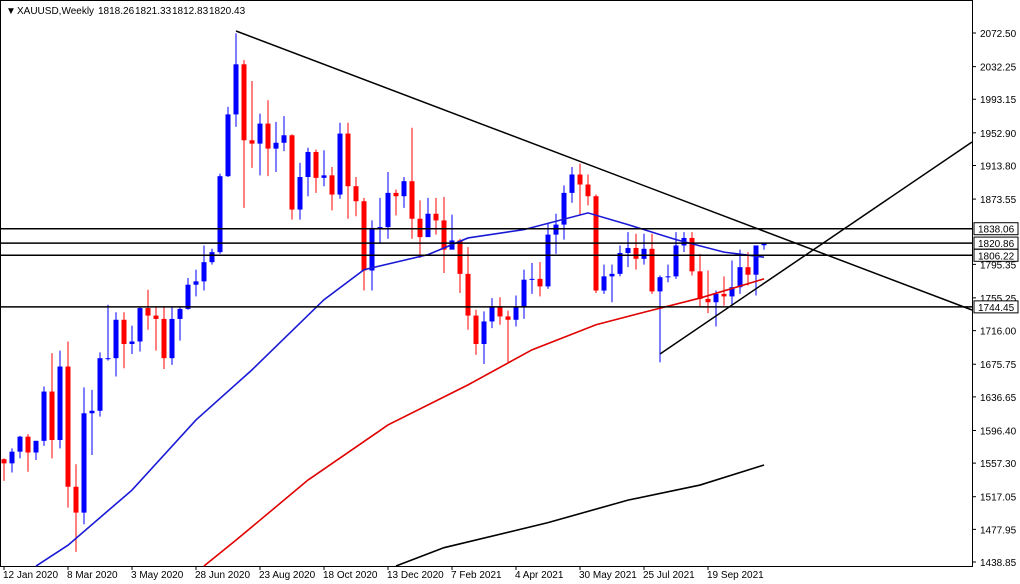 The width and height of the screenshot is (1020, 584). What do you see at coordinates (287, 575) in the screenshot?
I see `x-tick-label: 23 Aug 2020` at bounding box center [287, 575].